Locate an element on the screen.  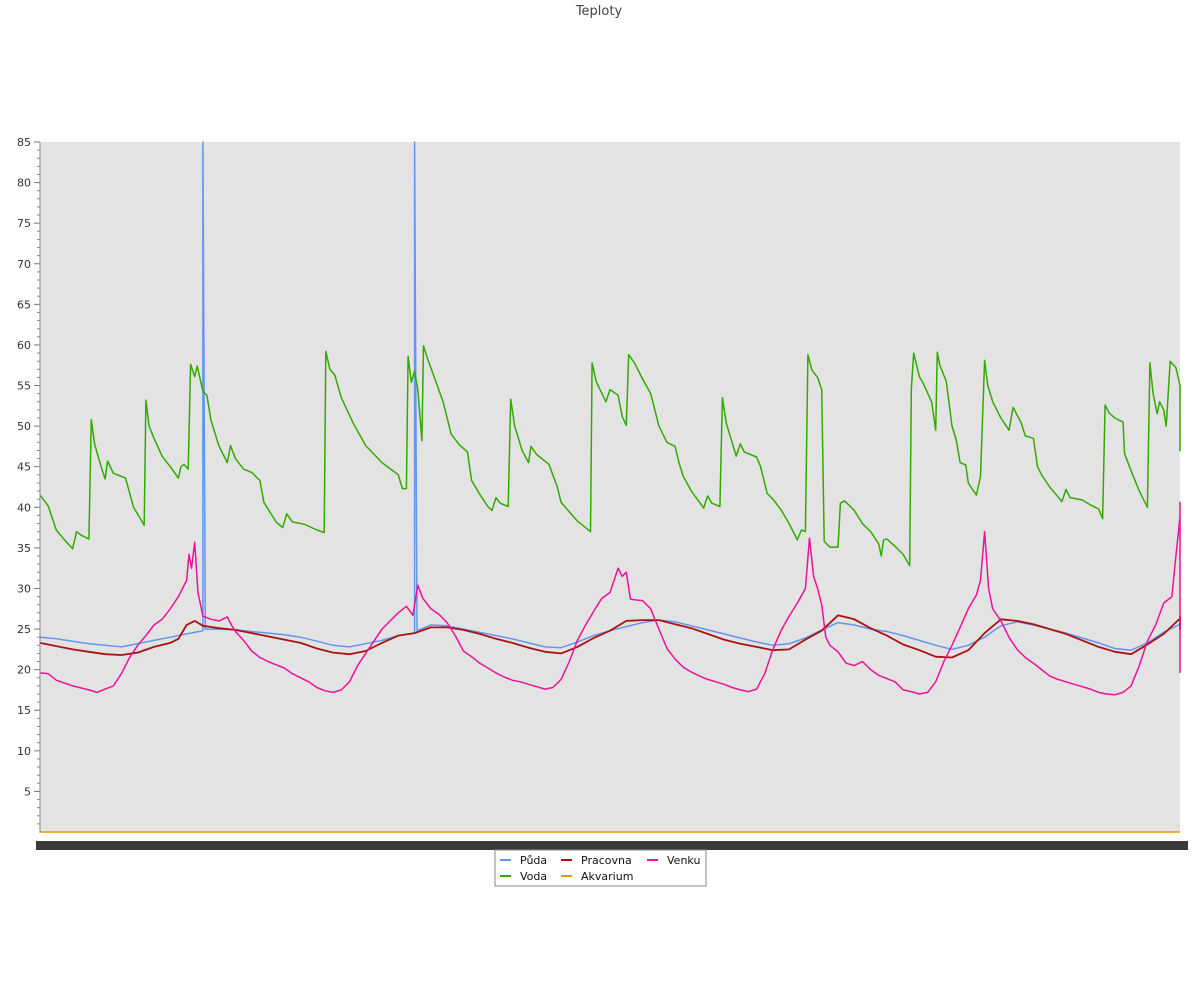
y-tick-label: 65 is located at coordinates (24, 304).